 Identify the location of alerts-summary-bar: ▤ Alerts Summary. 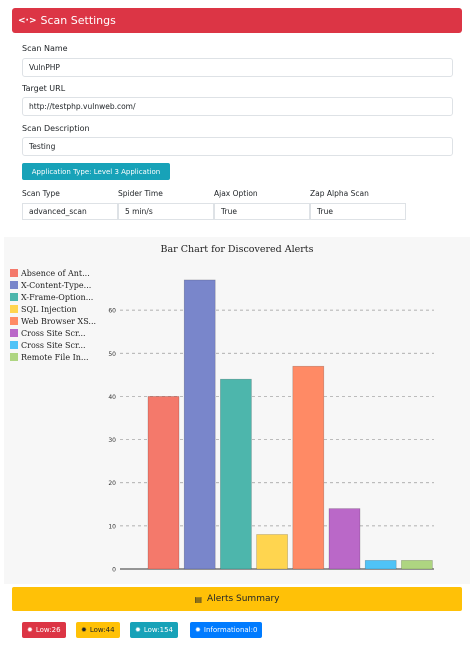
(237, 599).